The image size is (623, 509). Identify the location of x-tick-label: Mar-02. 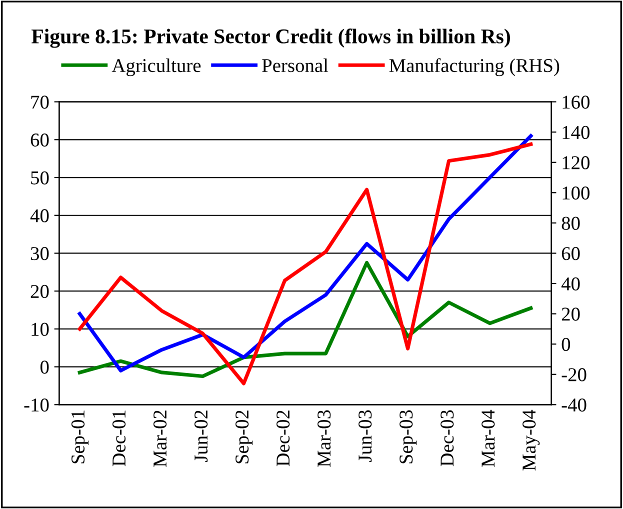
(160, 438).